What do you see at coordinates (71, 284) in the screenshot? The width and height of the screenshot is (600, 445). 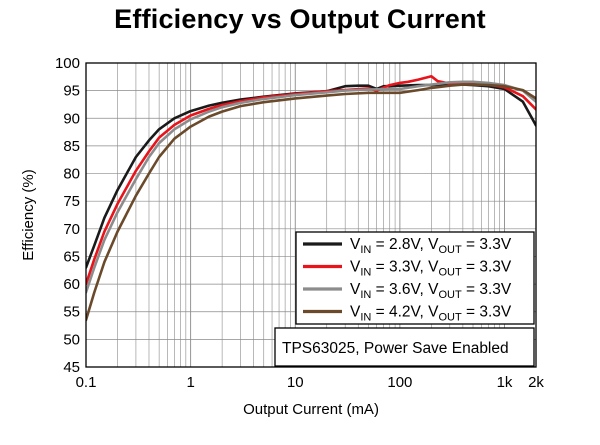 I see `y-tick-label: 60` at bounding box center [71, 284].